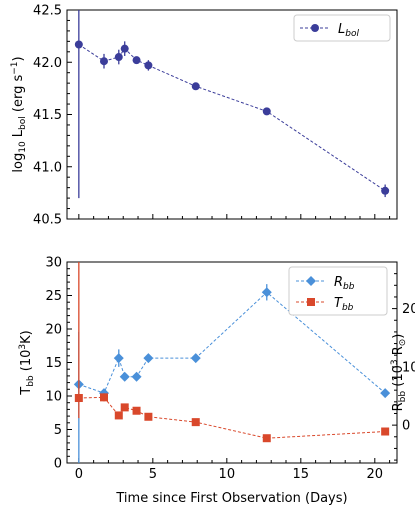 The width and height of the screenshot is (415, 511). What do you see at coordinates (227, 474) in the screenshot?
I see `bottom-x-tick-label: 10` at bounding box center [227, 474].